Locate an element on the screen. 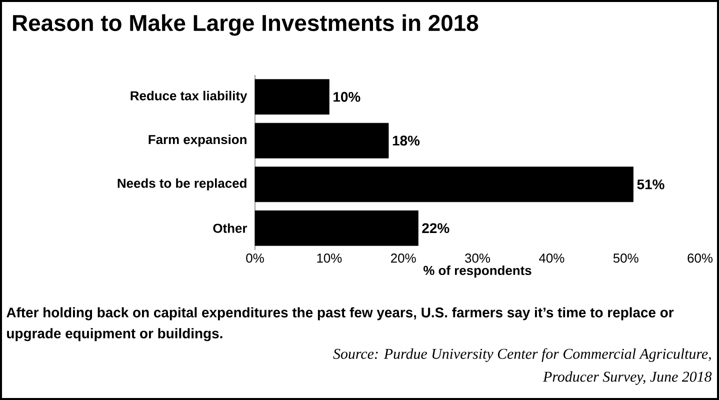  x-tick-label: 10% is located at coordinates (329, 258).